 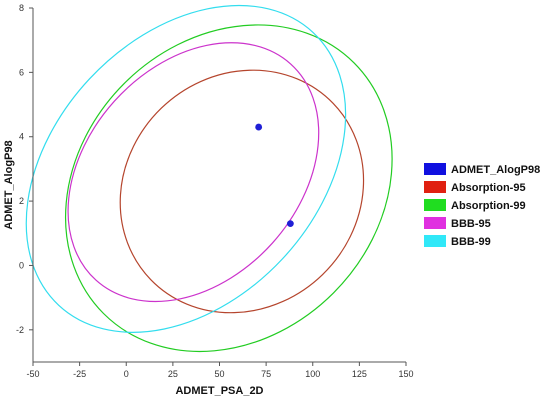 I want to click on x-tick-label: 0, so click(x=126, y=374).